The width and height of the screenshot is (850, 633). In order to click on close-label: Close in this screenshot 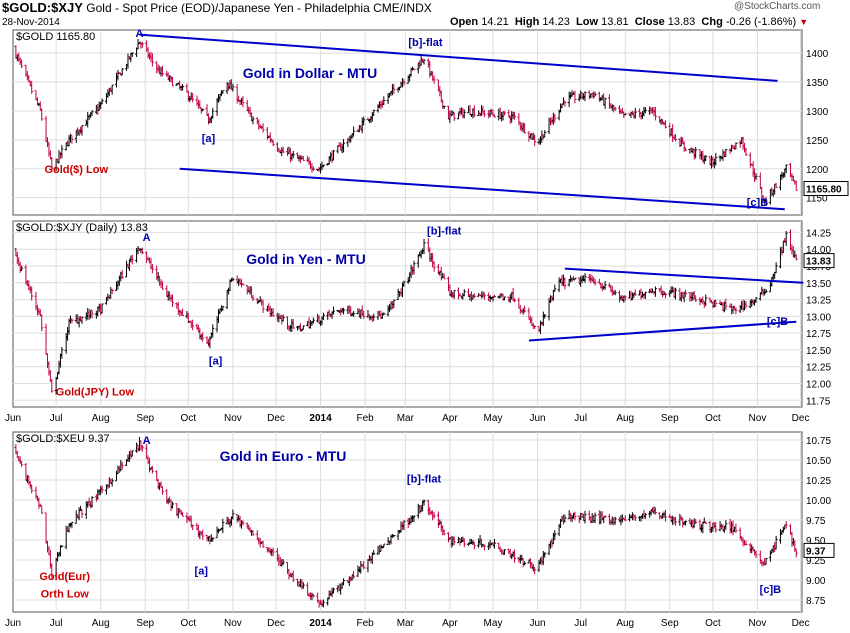, I will do `click(649, 22)`.